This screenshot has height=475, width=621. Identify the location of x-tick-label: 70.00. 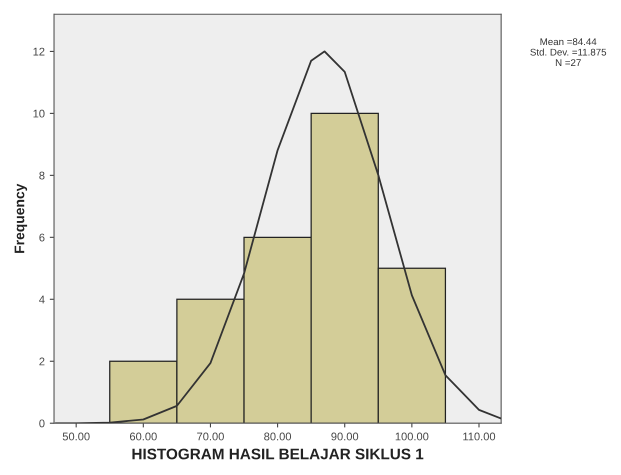
(210, 436).